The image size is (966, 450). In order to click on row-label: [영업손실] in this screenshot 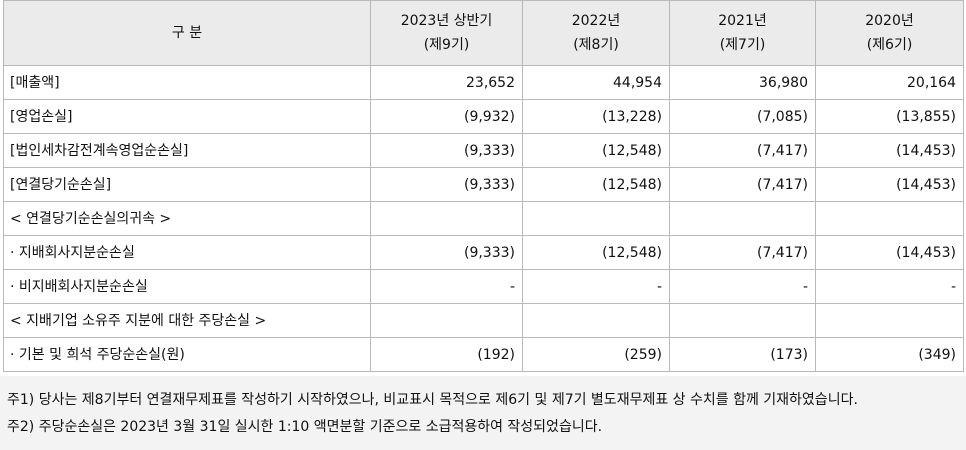, I will do `click(187, 116)`.